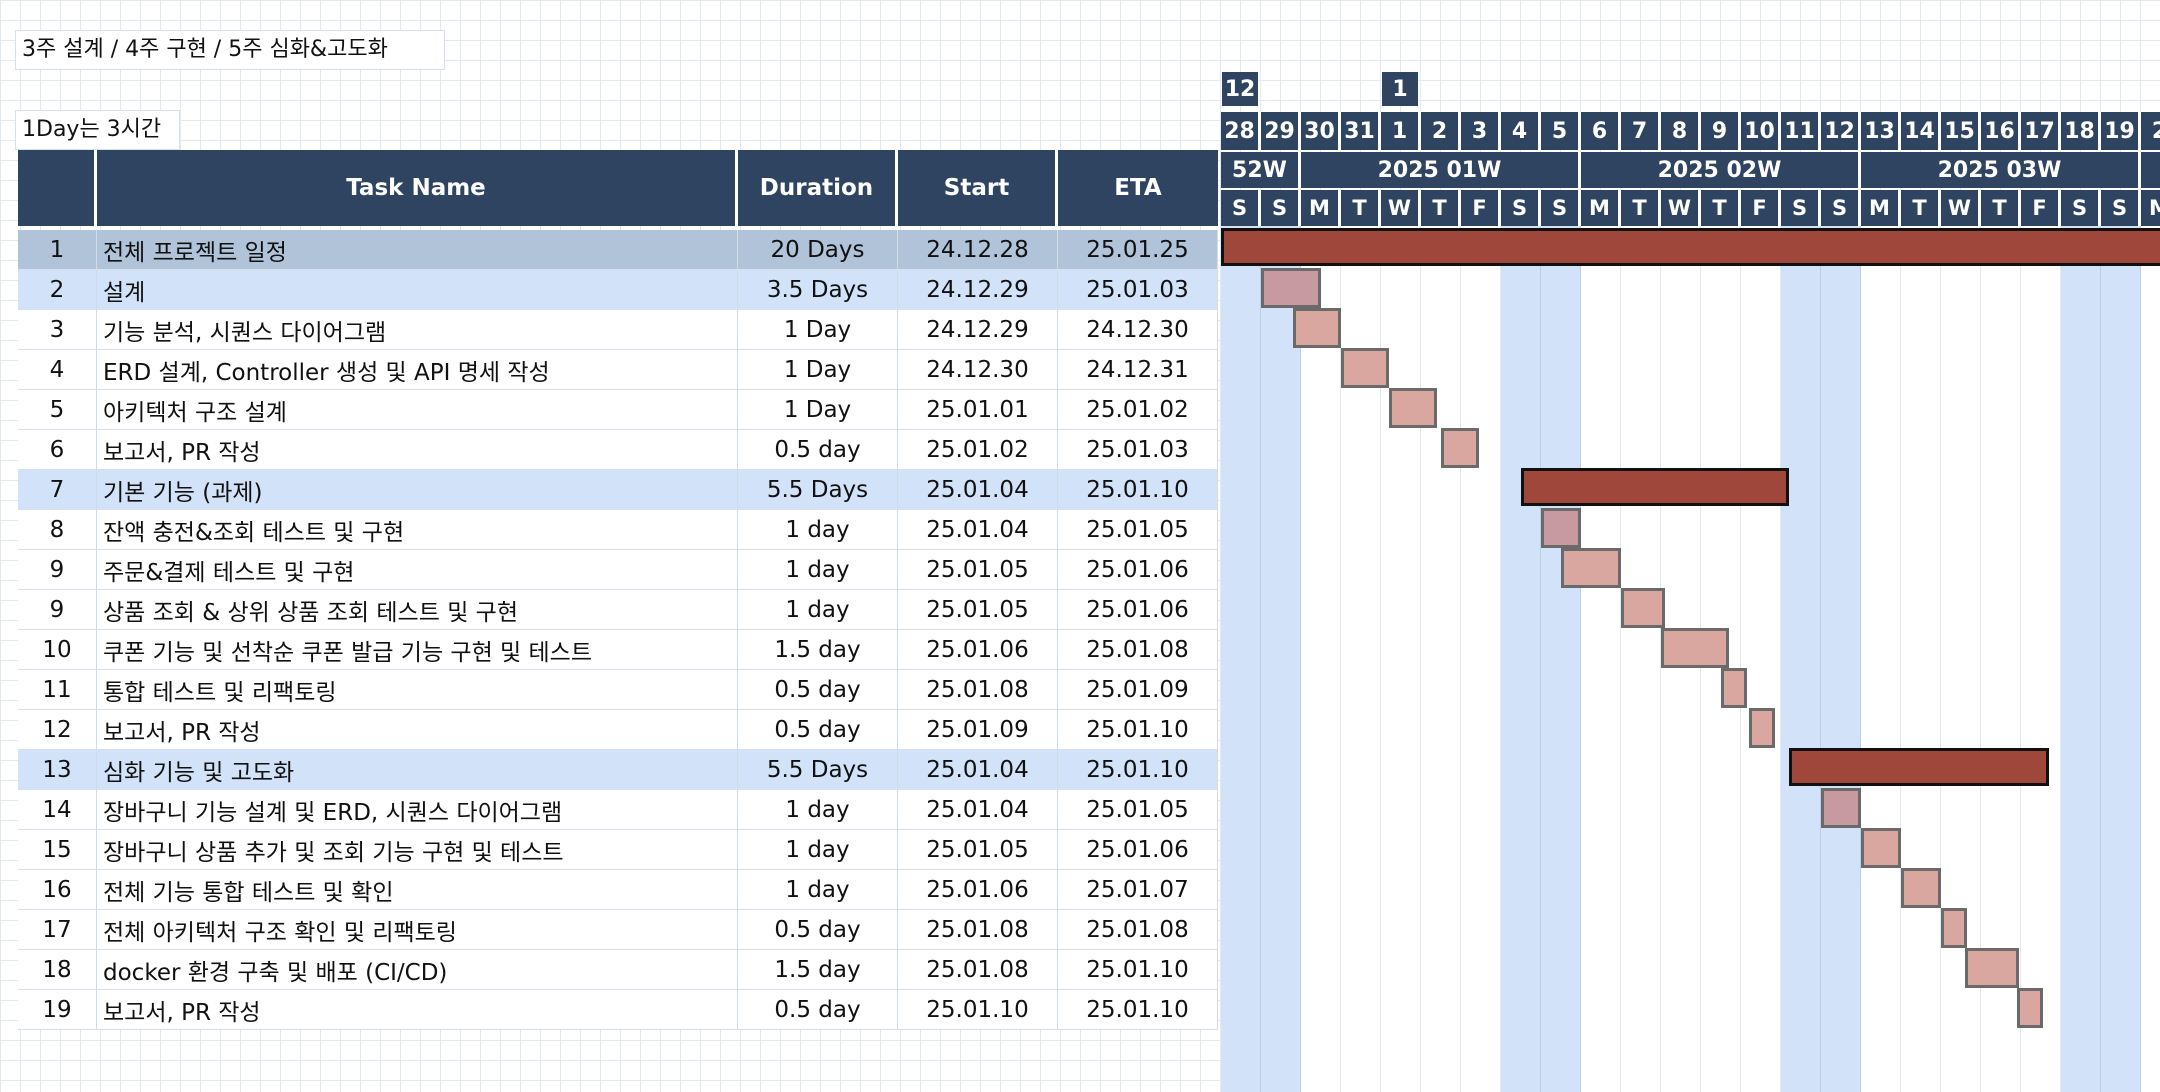 The image size is (2160, 1092). Describe the element at coordinates (1655, 487) in the screenshot. I see `phase-bar` at that location.